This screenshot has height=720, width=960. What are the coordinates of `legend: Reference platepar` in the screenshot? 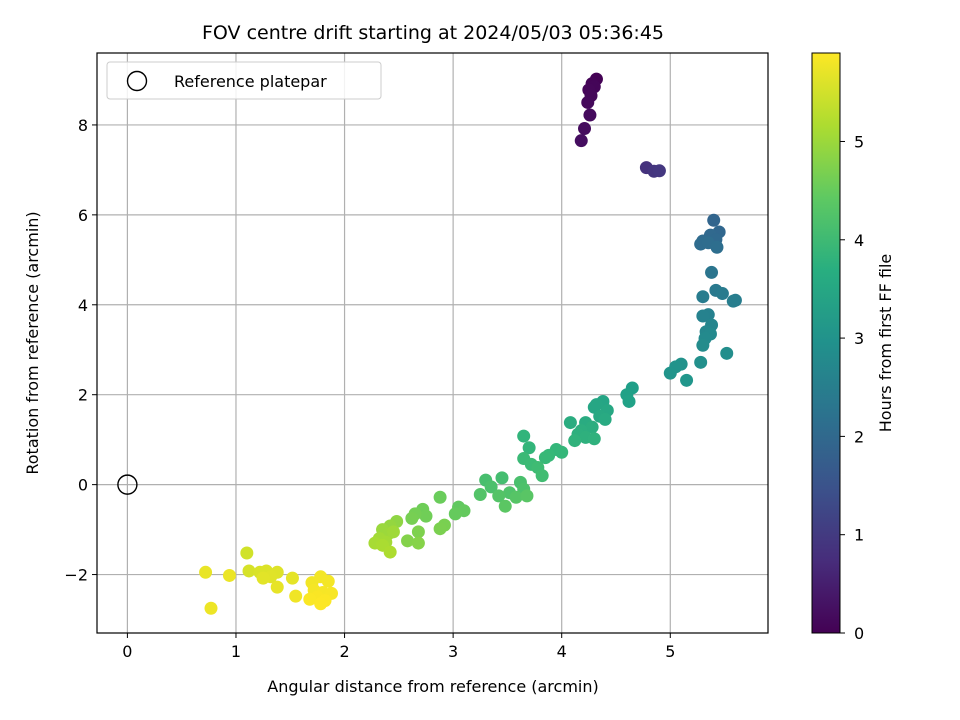 It's located at (244, 80).